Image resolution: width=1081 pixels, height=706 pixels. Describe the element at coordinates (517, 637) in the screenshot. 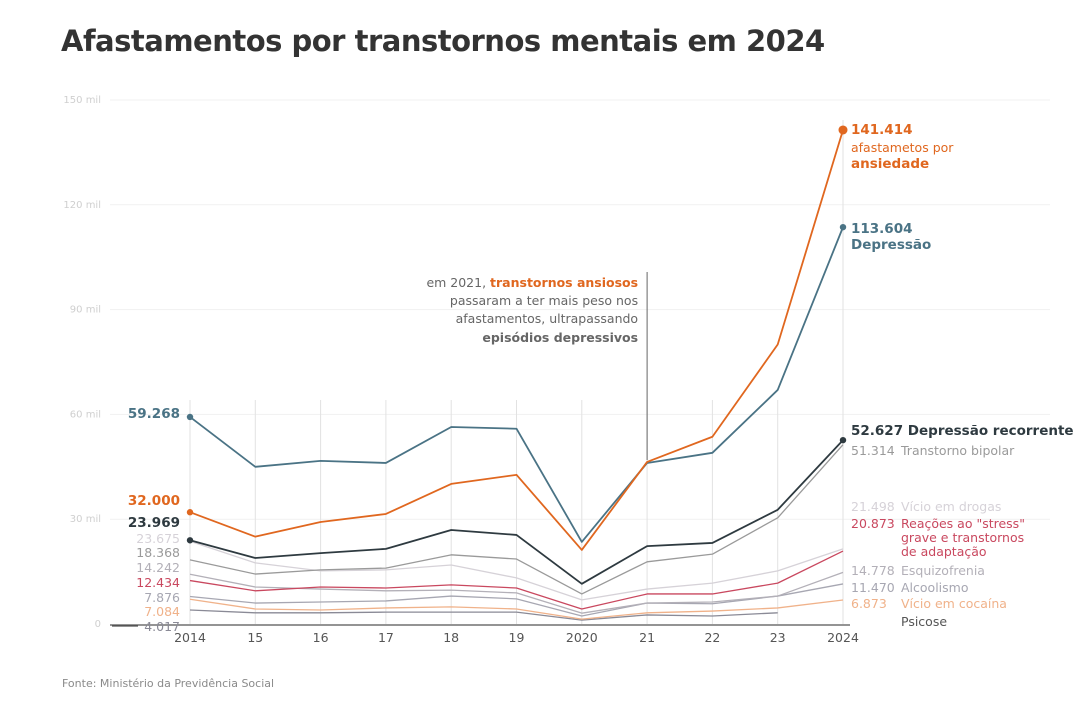

I see `x-tick-label: 19` at that location.